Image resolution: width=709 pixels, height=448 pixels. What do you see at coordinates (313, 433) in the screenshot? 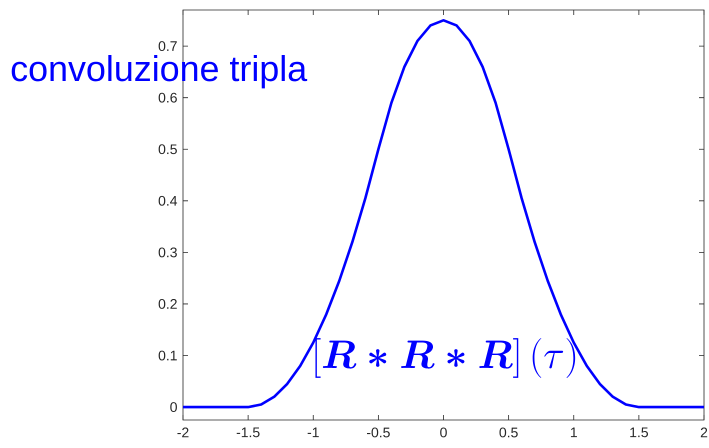
I see `x-tick-label: -1` at bounding box center [313, 433].